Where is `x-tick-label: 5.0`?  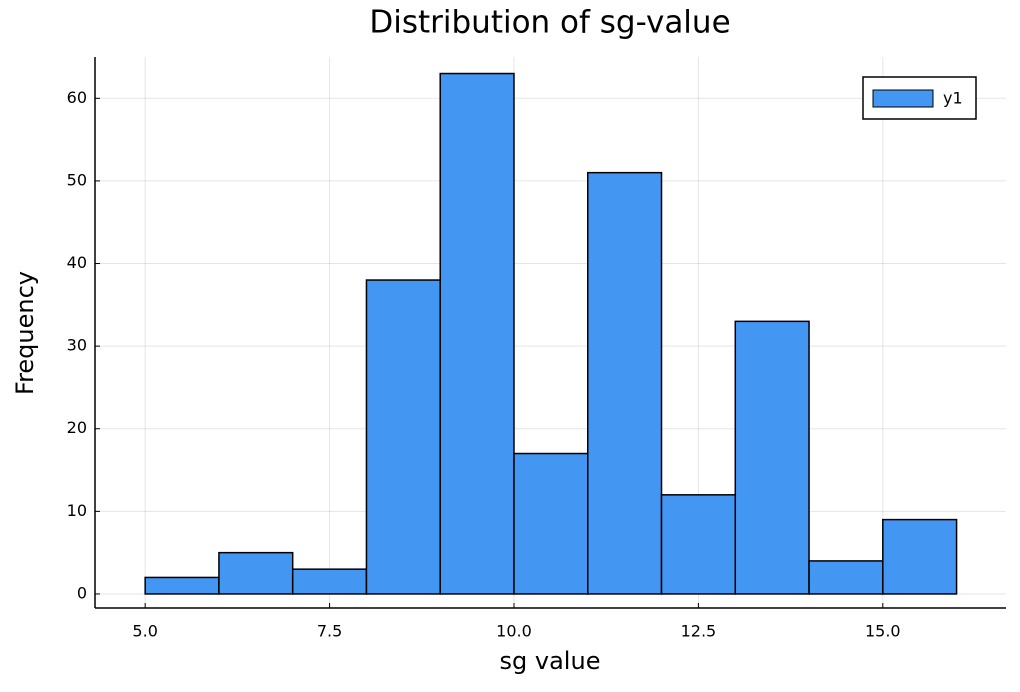
x-tick-label: 5.0 is located at coordinates (144, 631).